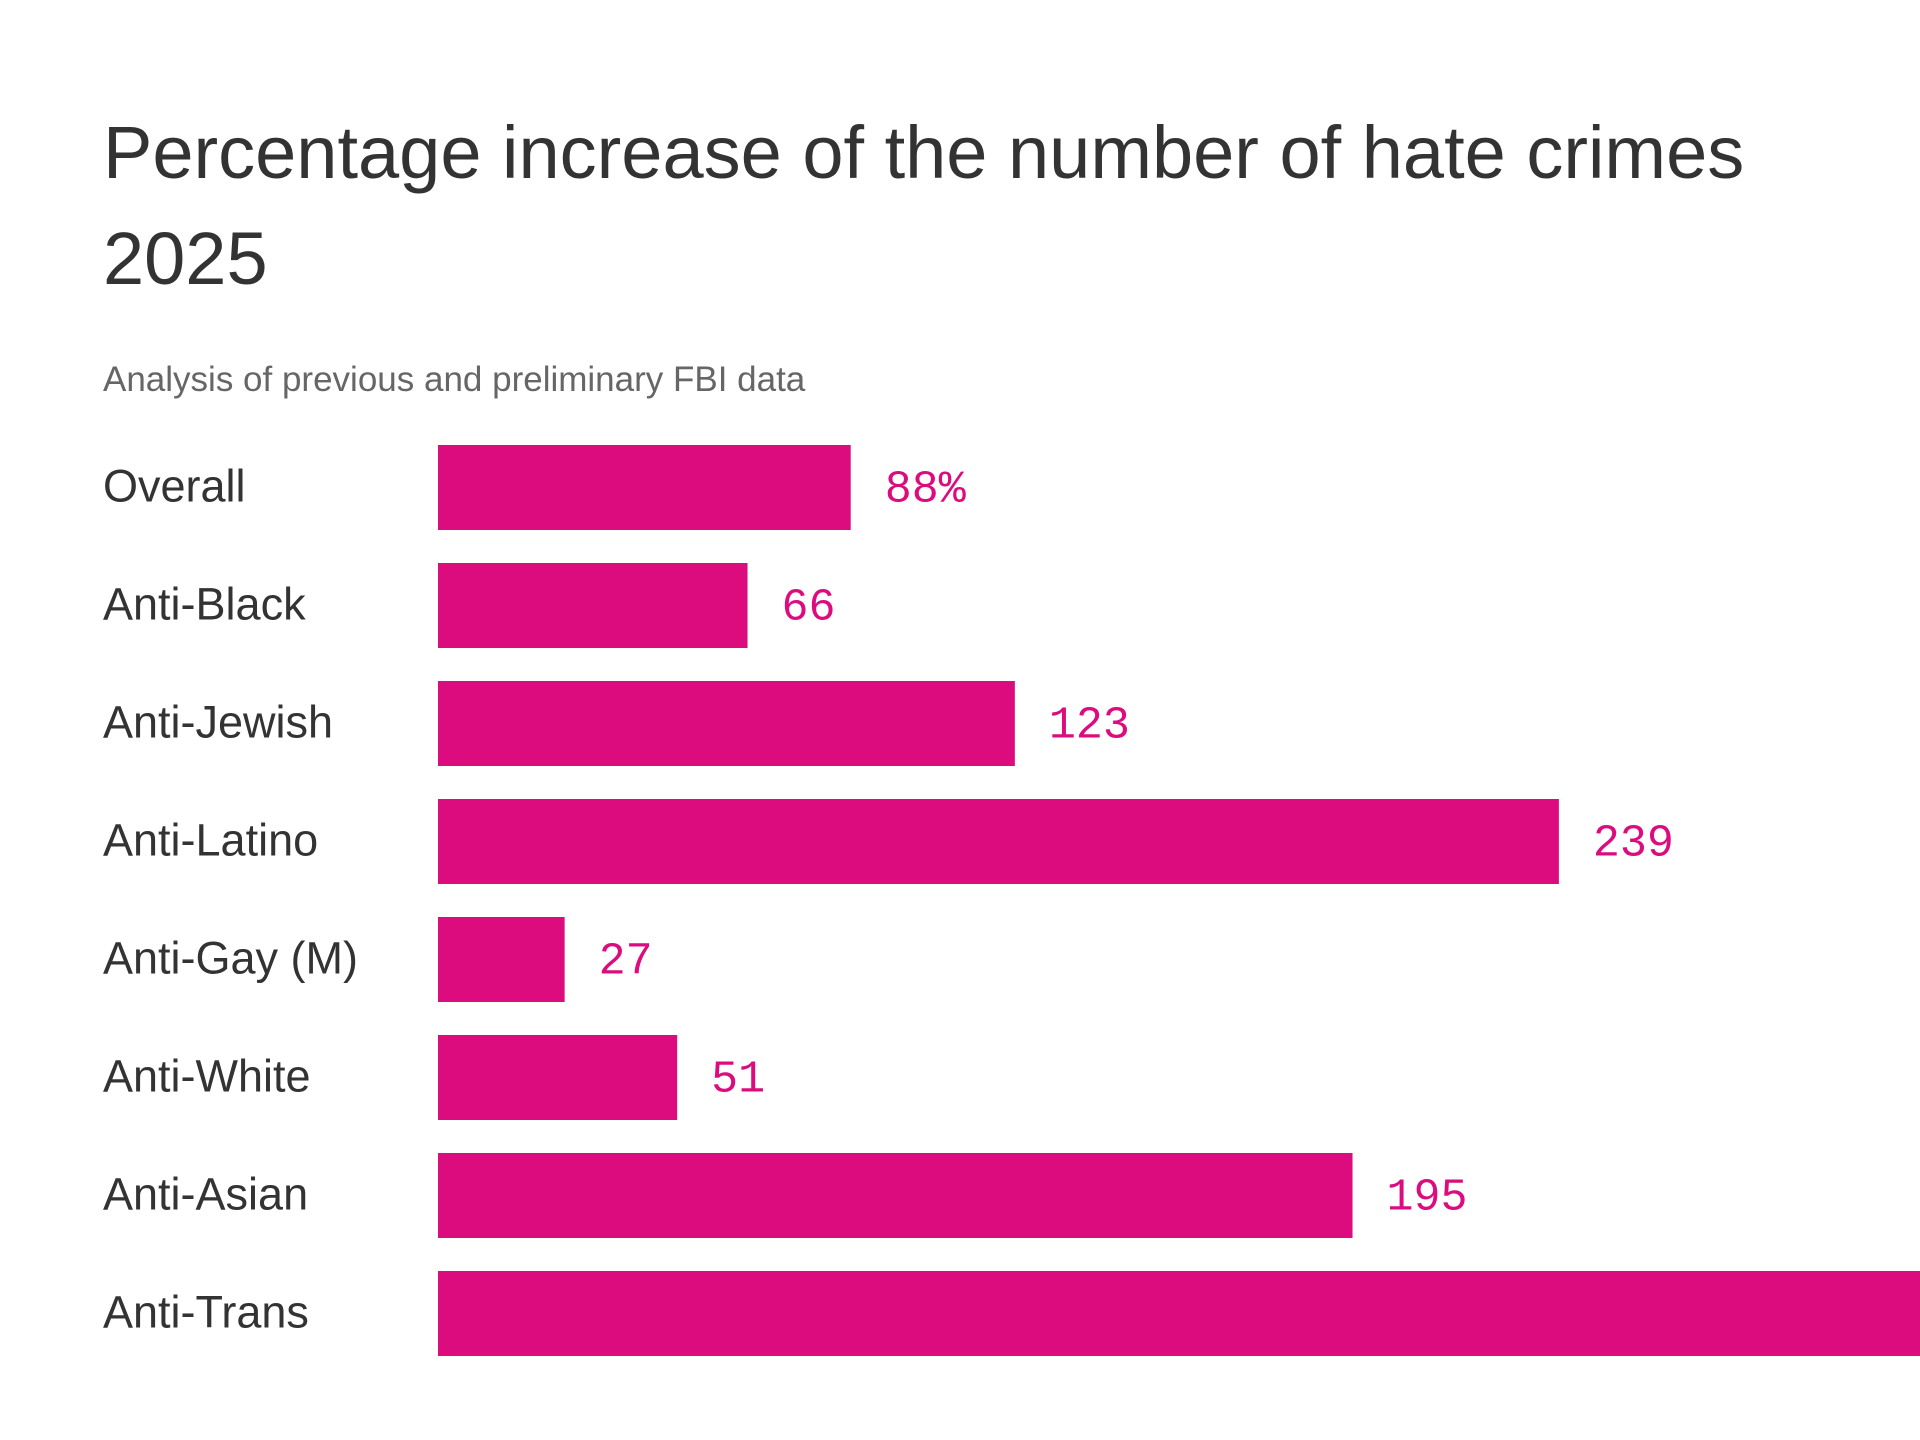 The image size is (1920, 1440). I want to click on category-label: Anti-Black, so click(204, 603).